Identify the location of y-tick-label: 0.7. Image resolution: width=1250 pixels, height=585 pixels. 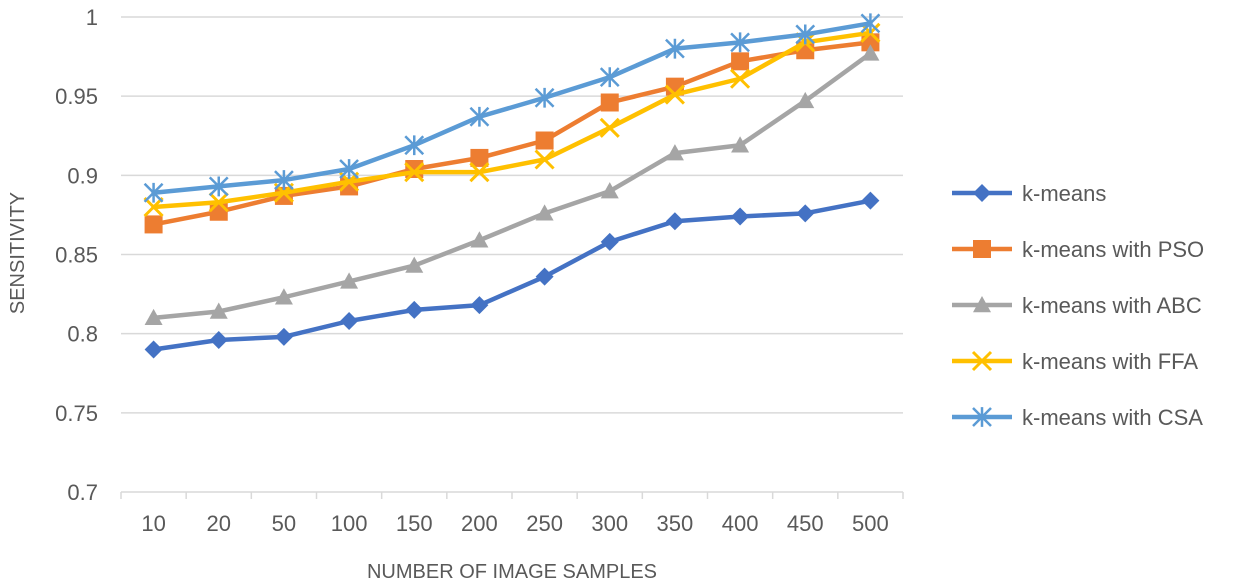
(82, 492).